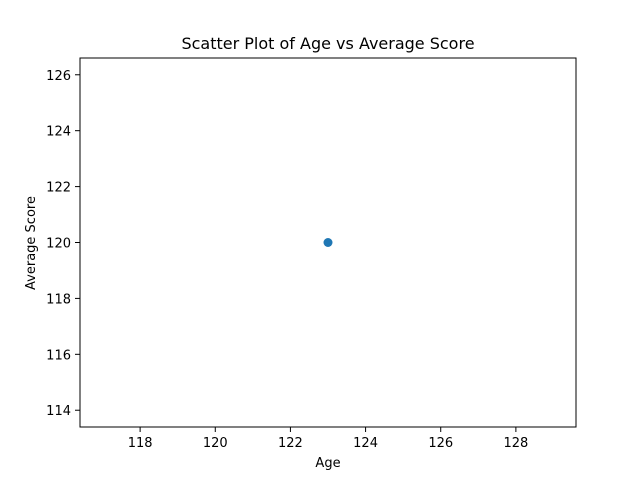 The image size is (640, 480). What do you see at coordinates (58, 299) in the screenshot?
I see `y-tick-label: 118` at bounding box center [58, 299].